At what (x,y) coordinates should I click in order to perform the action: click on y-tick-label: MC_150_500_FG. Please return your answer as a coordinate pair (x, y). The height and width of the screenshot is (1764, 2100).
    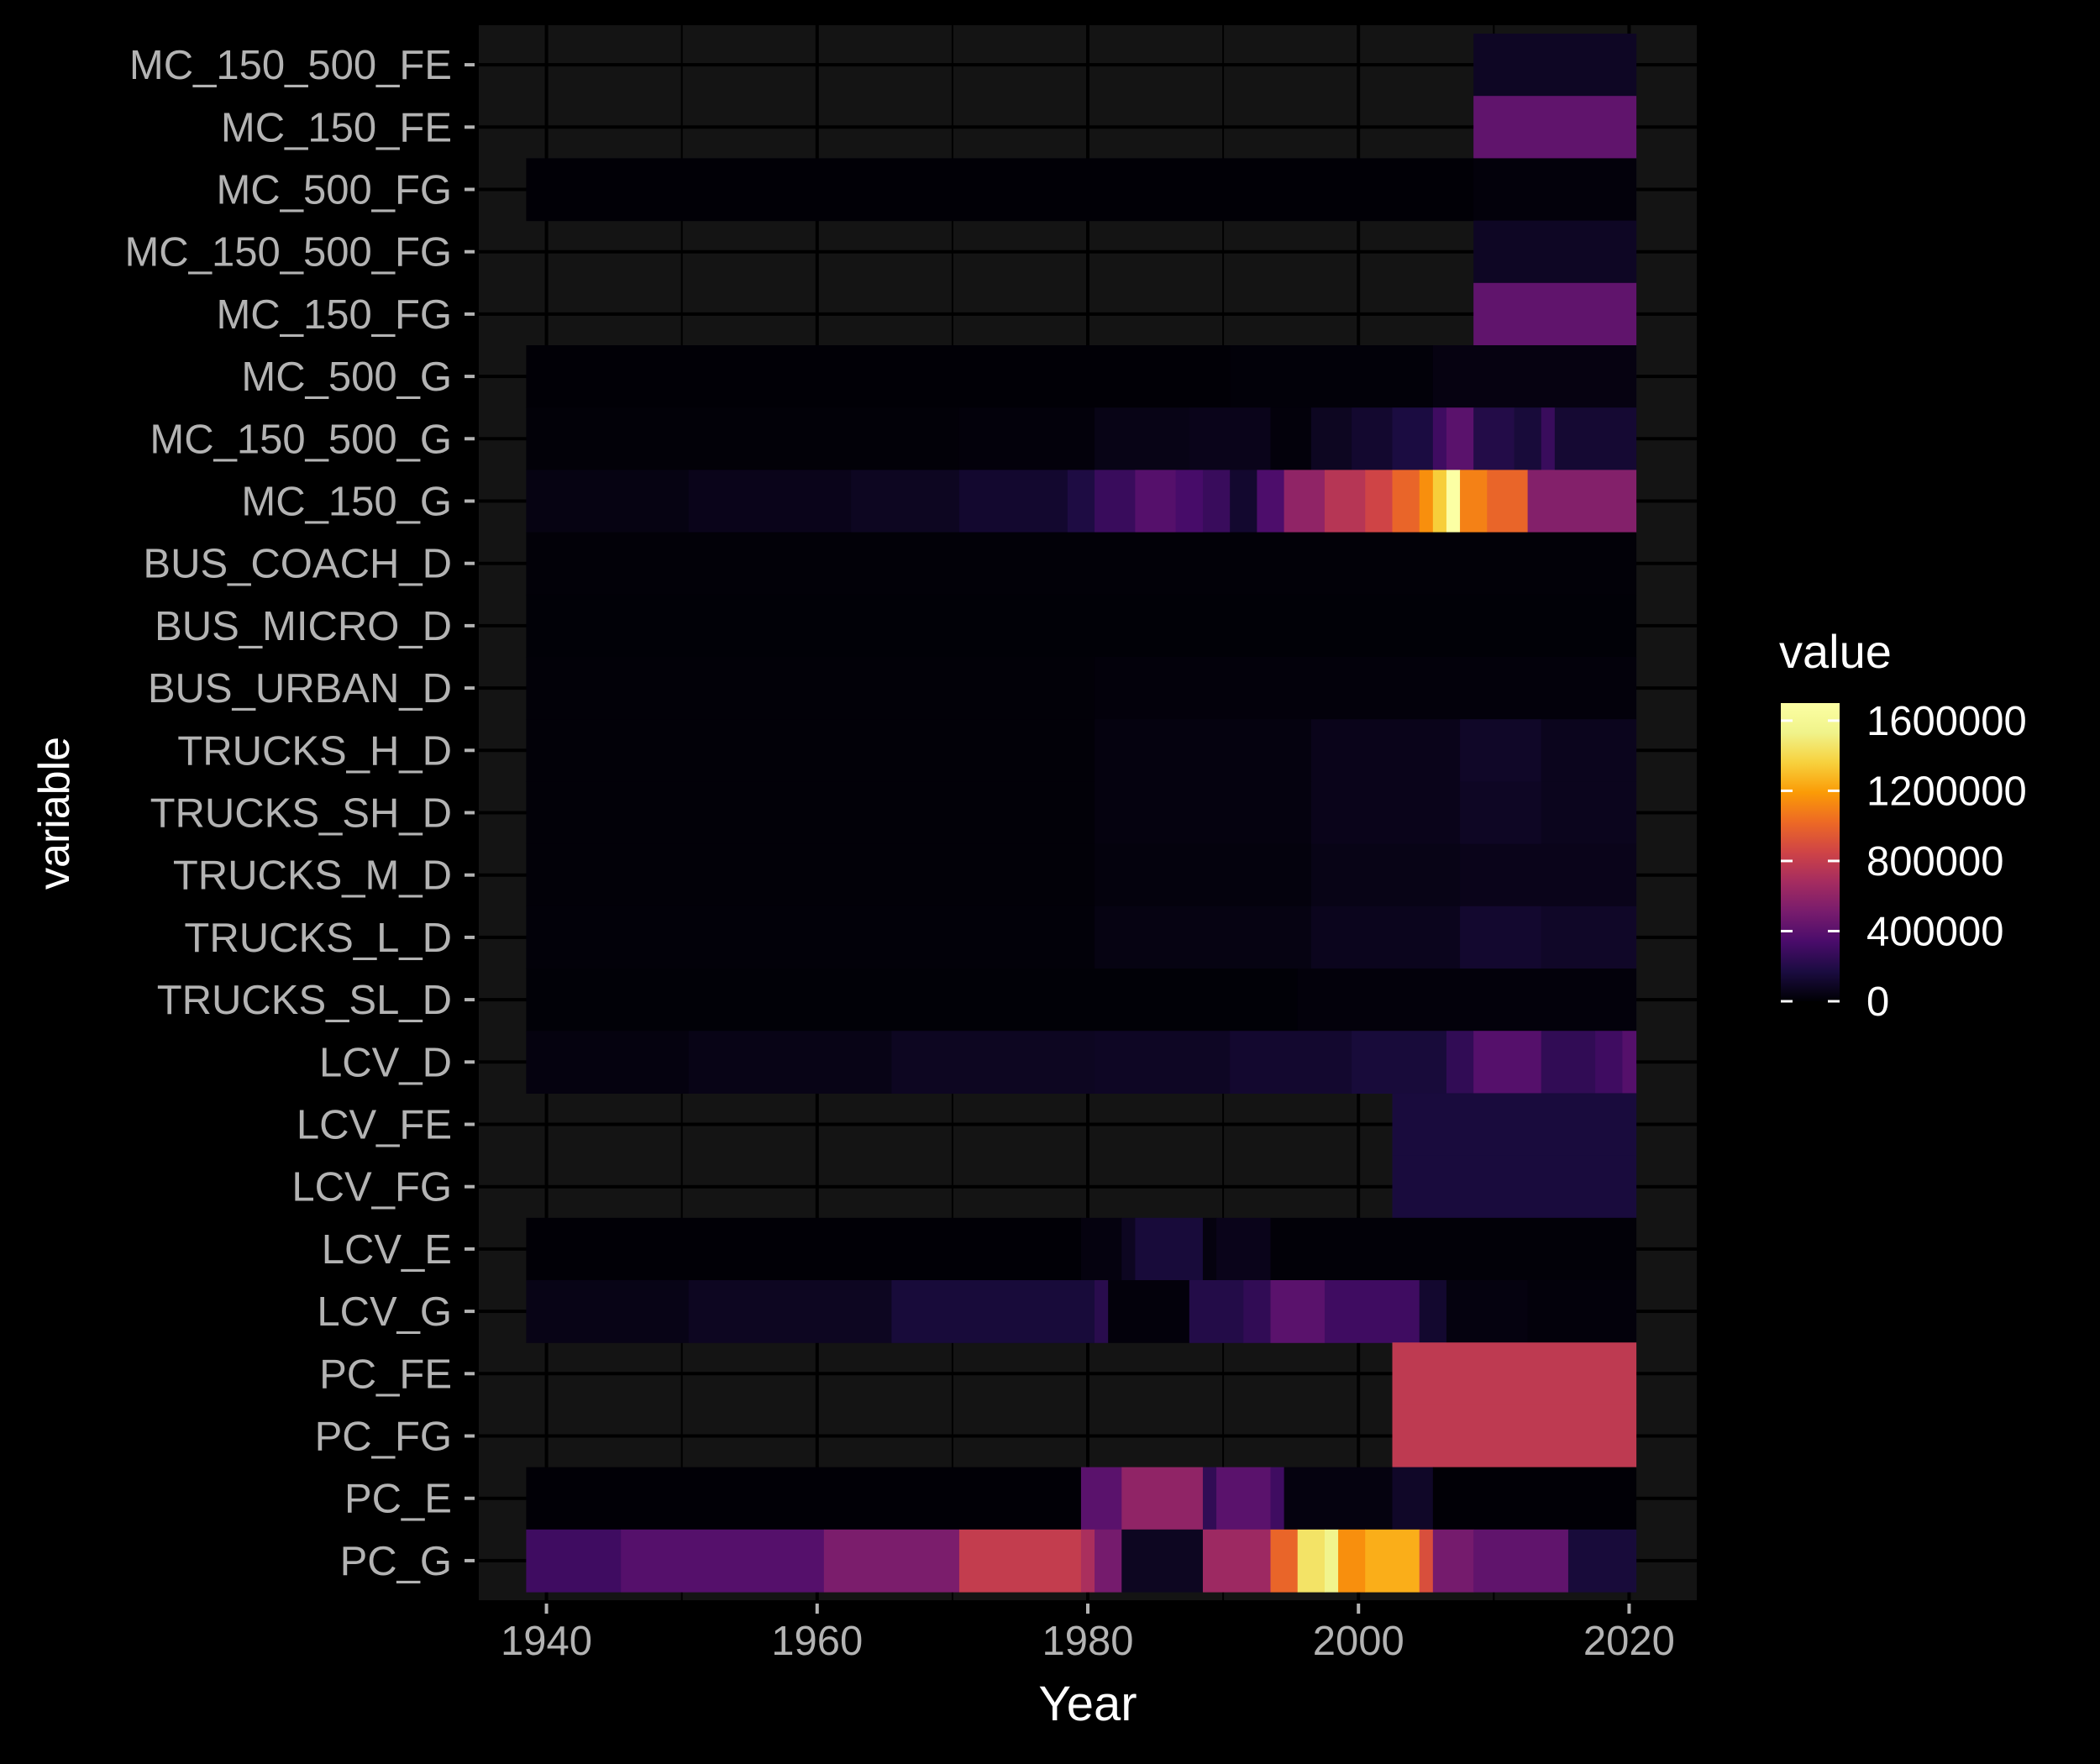
    Looking at the image, I should click on (288, 253).